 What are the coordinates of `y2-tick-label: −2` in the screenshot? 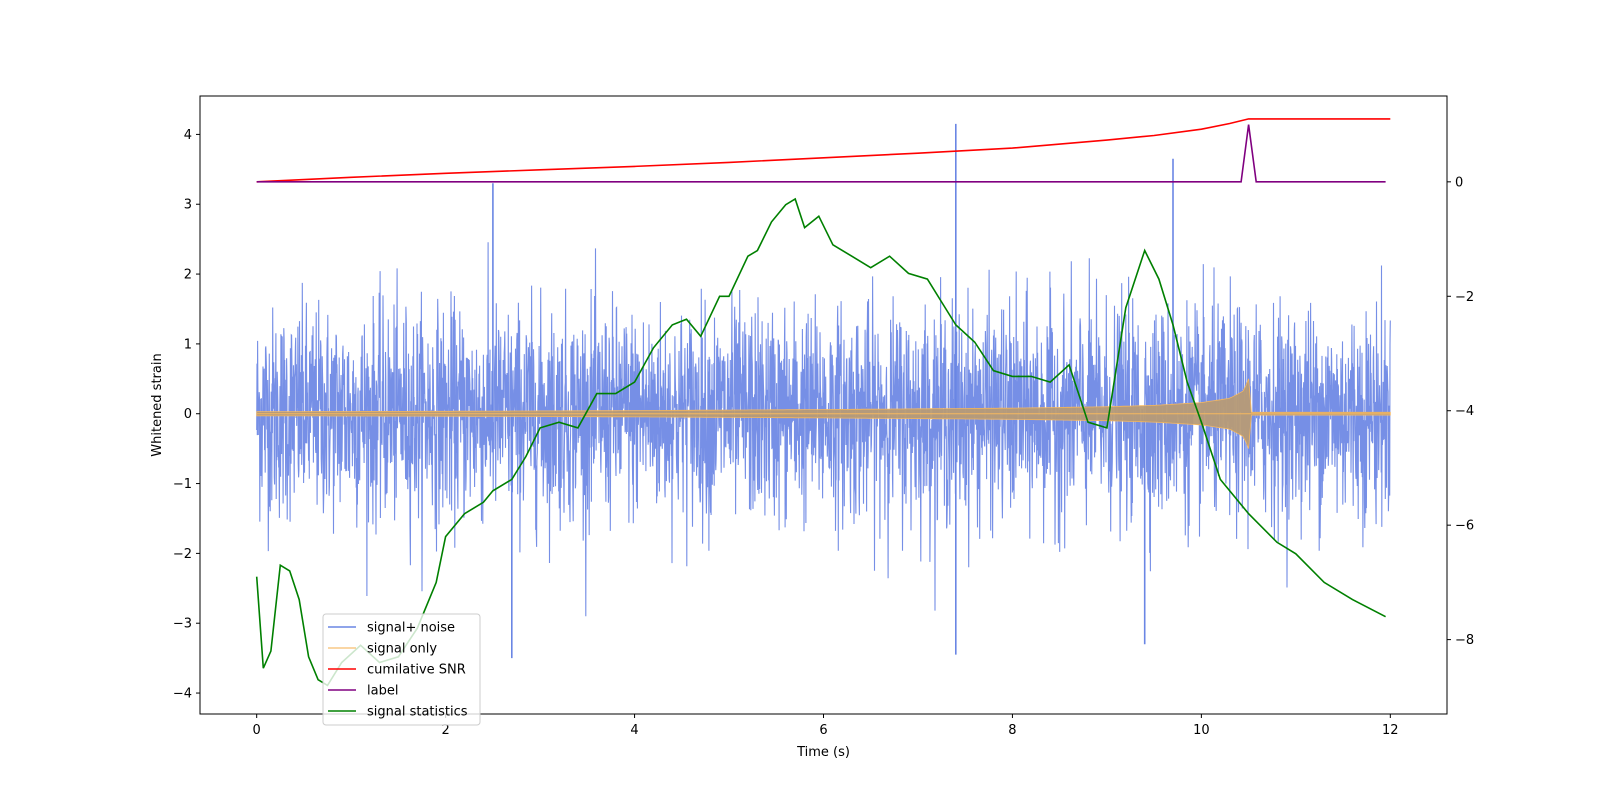 It's located at (1464, 297).